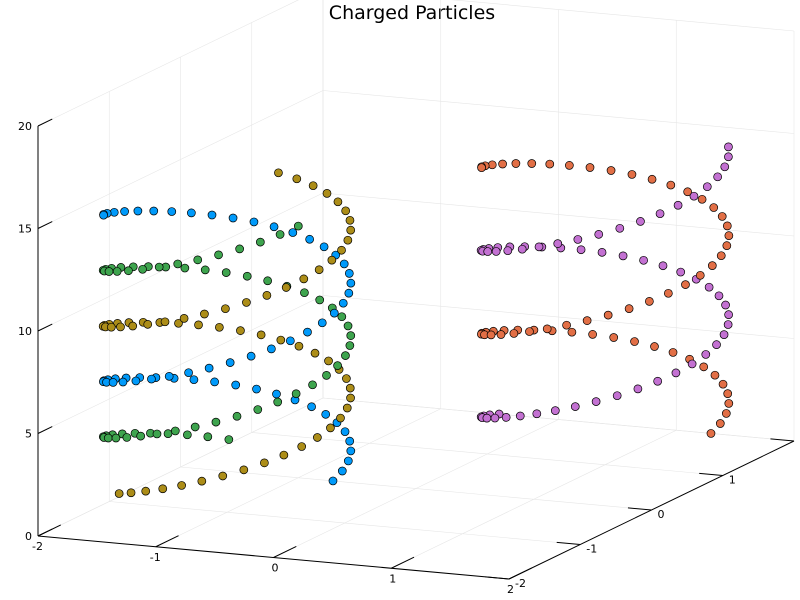 Image resolution: width=800 pixels, height=600 pixels. Describe the element at coordinates (155, 557) in the screenshot. I see `x-tick-label: -1` at that location.